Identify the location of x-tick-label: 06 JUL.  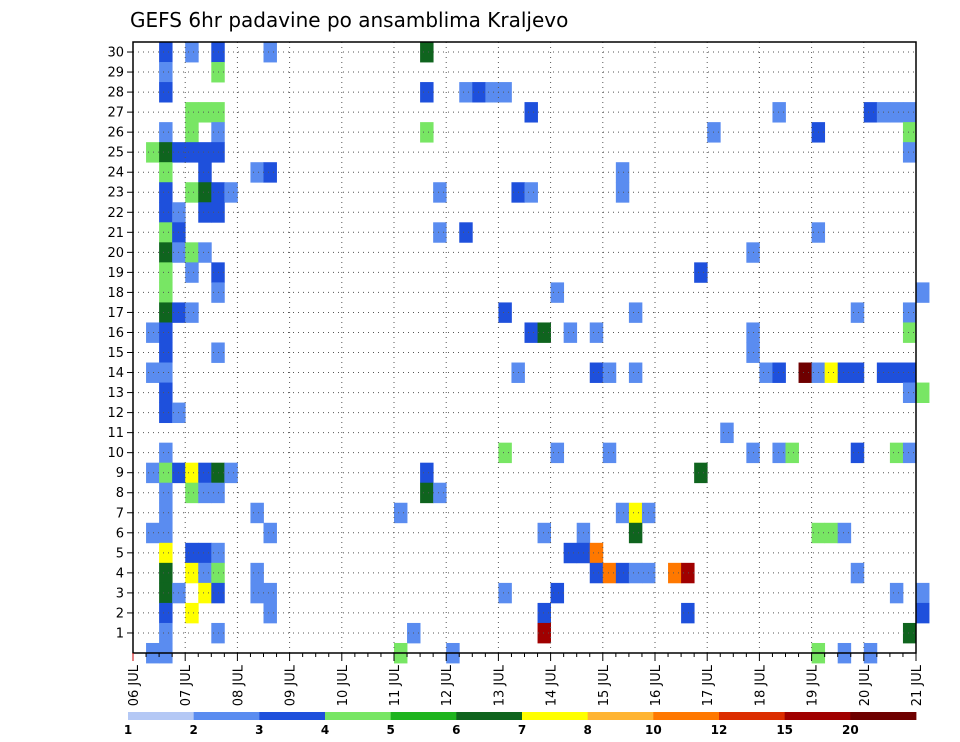
(134, 685).